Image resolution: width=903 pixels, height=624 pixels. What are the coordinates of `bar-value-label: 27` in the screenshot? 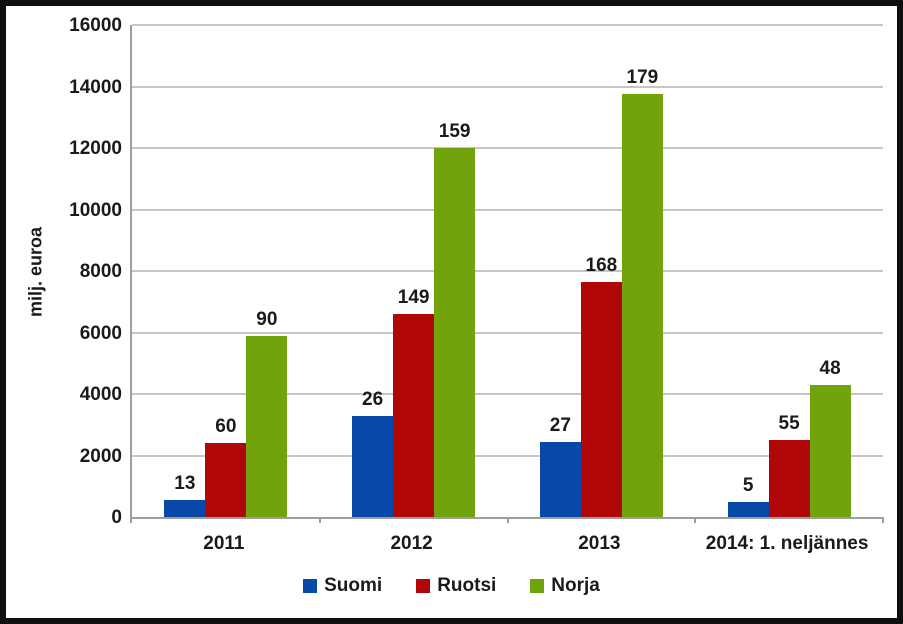 It's located at (560, 425).